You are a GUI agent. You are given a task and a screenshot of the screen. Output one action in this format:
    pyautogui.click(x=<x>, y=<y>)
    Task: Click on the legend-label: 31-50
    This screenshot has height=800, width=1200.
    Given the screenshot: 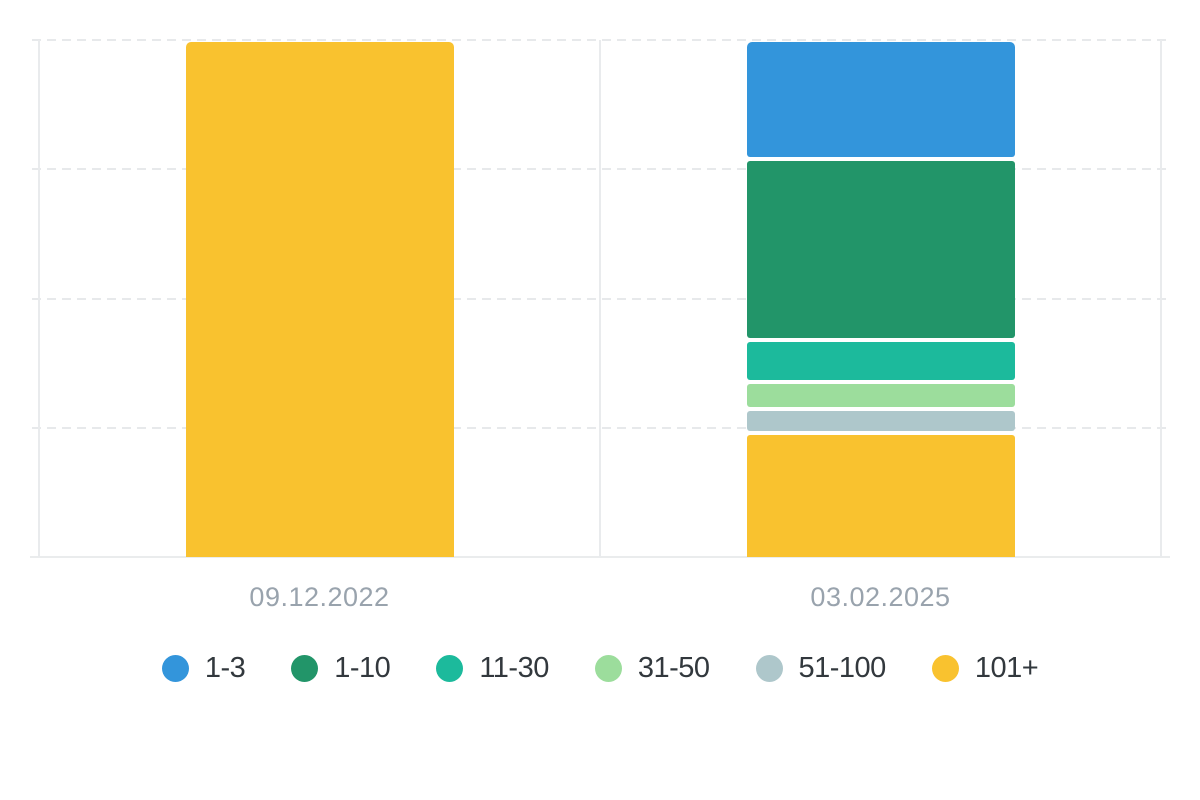 What is the action you would take?
    pyautogui.click(x=673, y=668)
    